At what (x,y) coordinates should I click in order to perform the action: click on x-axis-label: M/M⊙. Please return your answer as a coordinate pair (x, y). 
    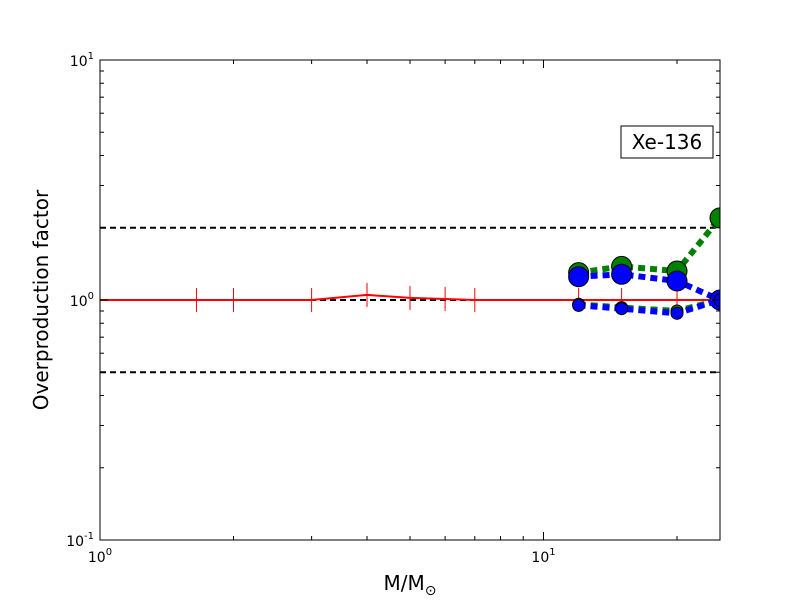
    Looking at the image, I should click on (410, 585).